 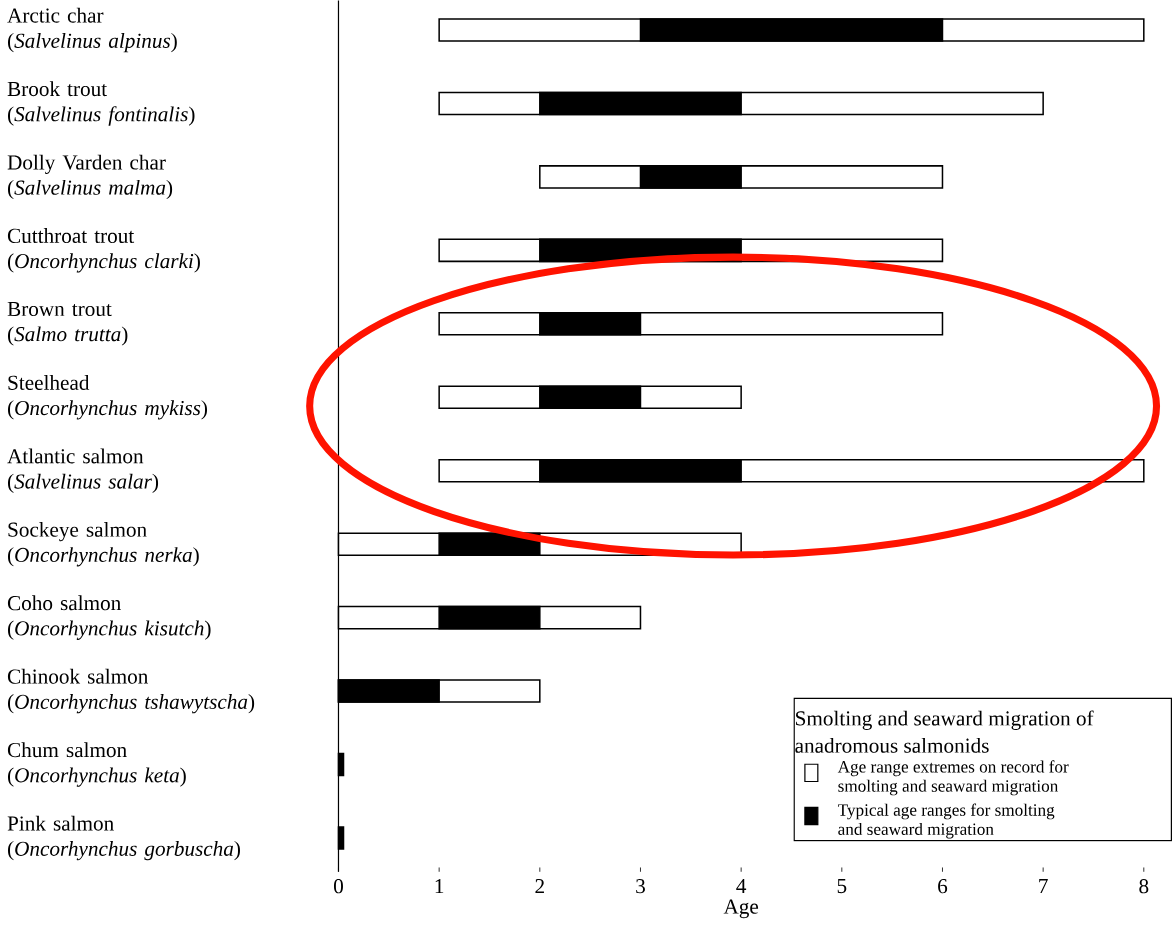 I want to click on y-tick-label: Chinook salmon (Oncorhynchus tshawytscha), so click(x=131, y=691).